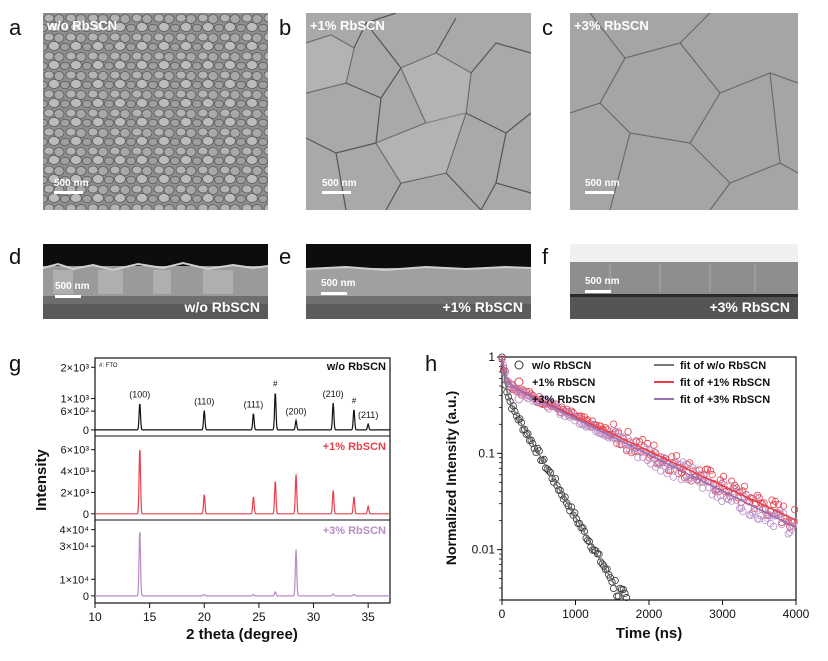 This screenshot has width=828, height=661. What do you see at coordinates (725, 383) in the screenshot?
I see `trpl-legend-label: fit of +1% RbSCN` at bounding box center [725, 383].